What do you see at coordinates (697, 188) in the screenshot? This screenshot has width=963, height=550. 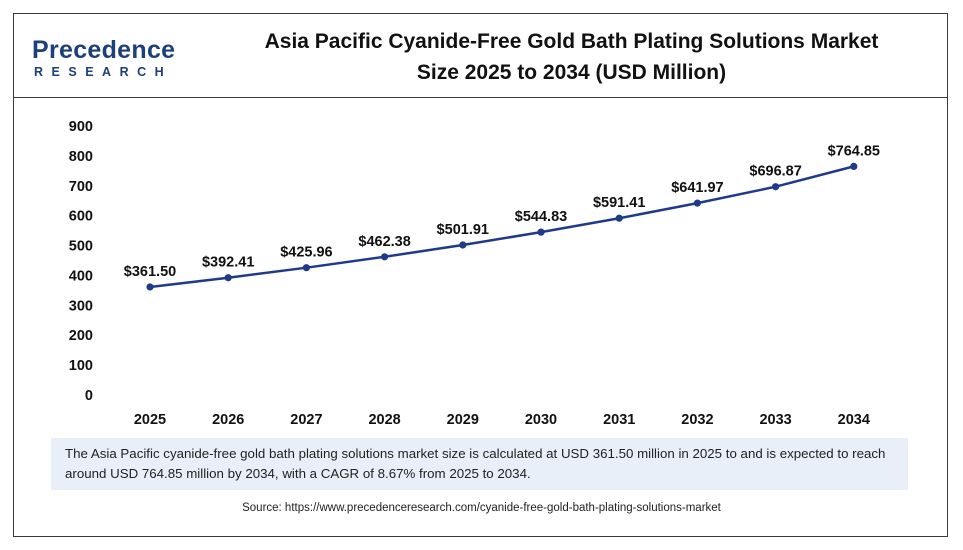 I see `data-label: $641.97` at bounding box center [697, 188].